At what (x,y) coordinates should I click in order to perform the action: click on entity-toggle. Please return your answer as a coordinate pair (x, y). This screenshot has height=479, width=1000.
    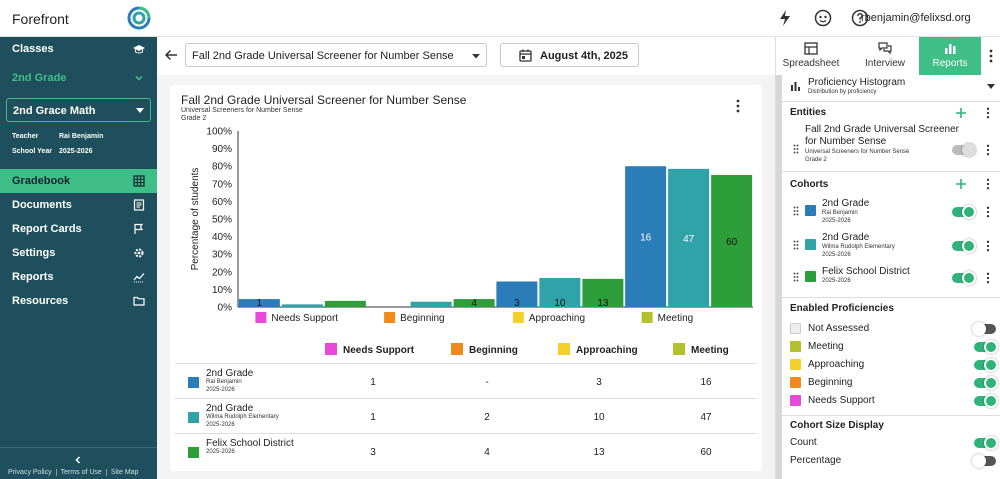
    Looking at the image, I should click on (964, 150).